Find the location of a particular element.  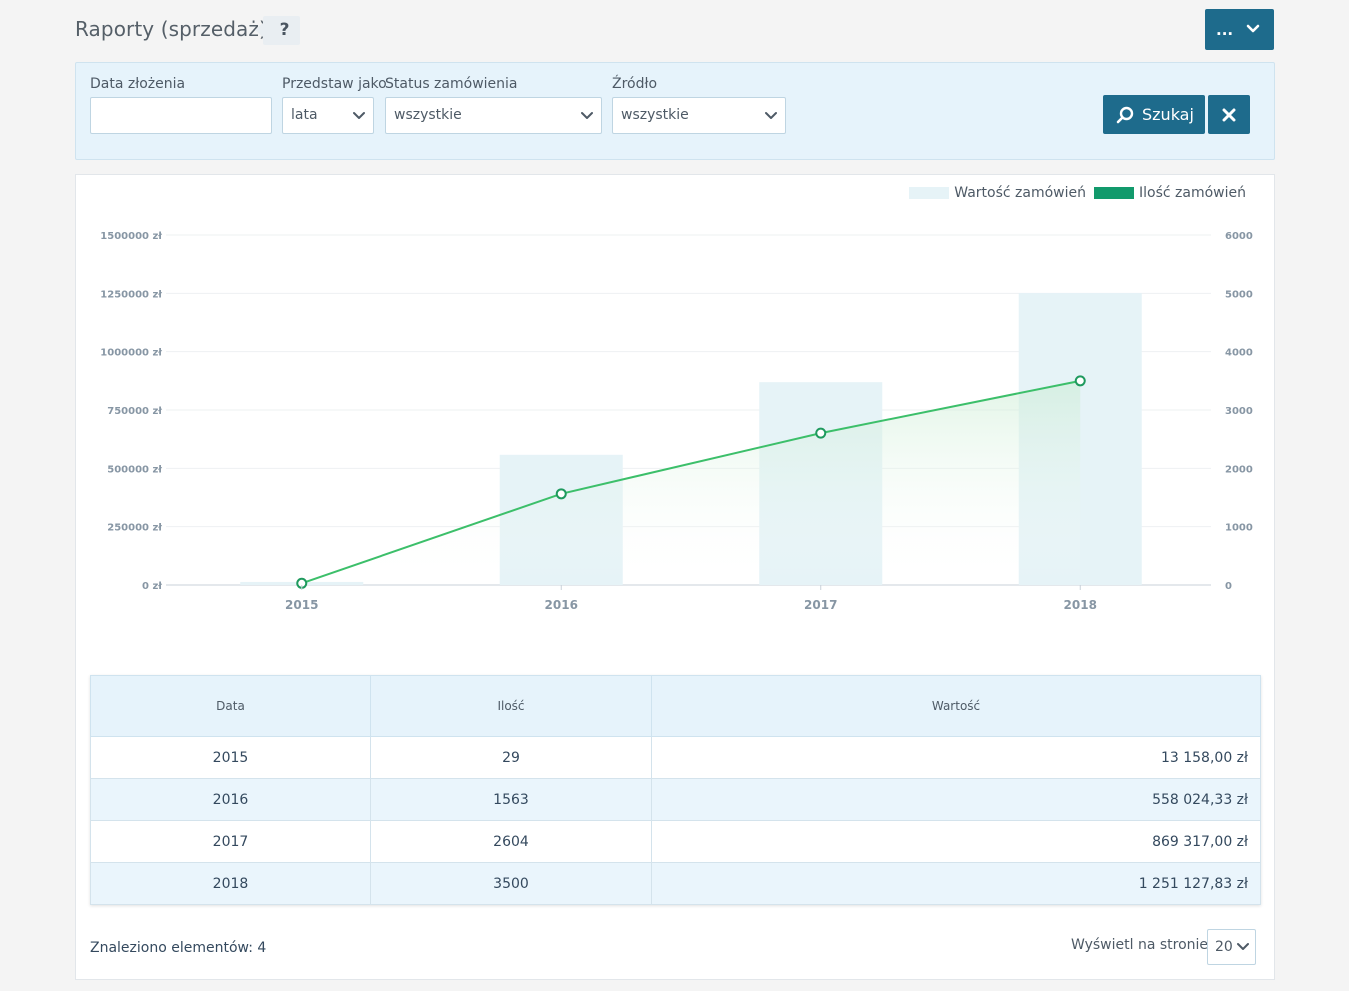

cell-count: 1563 is located at coordinates (511, 799).